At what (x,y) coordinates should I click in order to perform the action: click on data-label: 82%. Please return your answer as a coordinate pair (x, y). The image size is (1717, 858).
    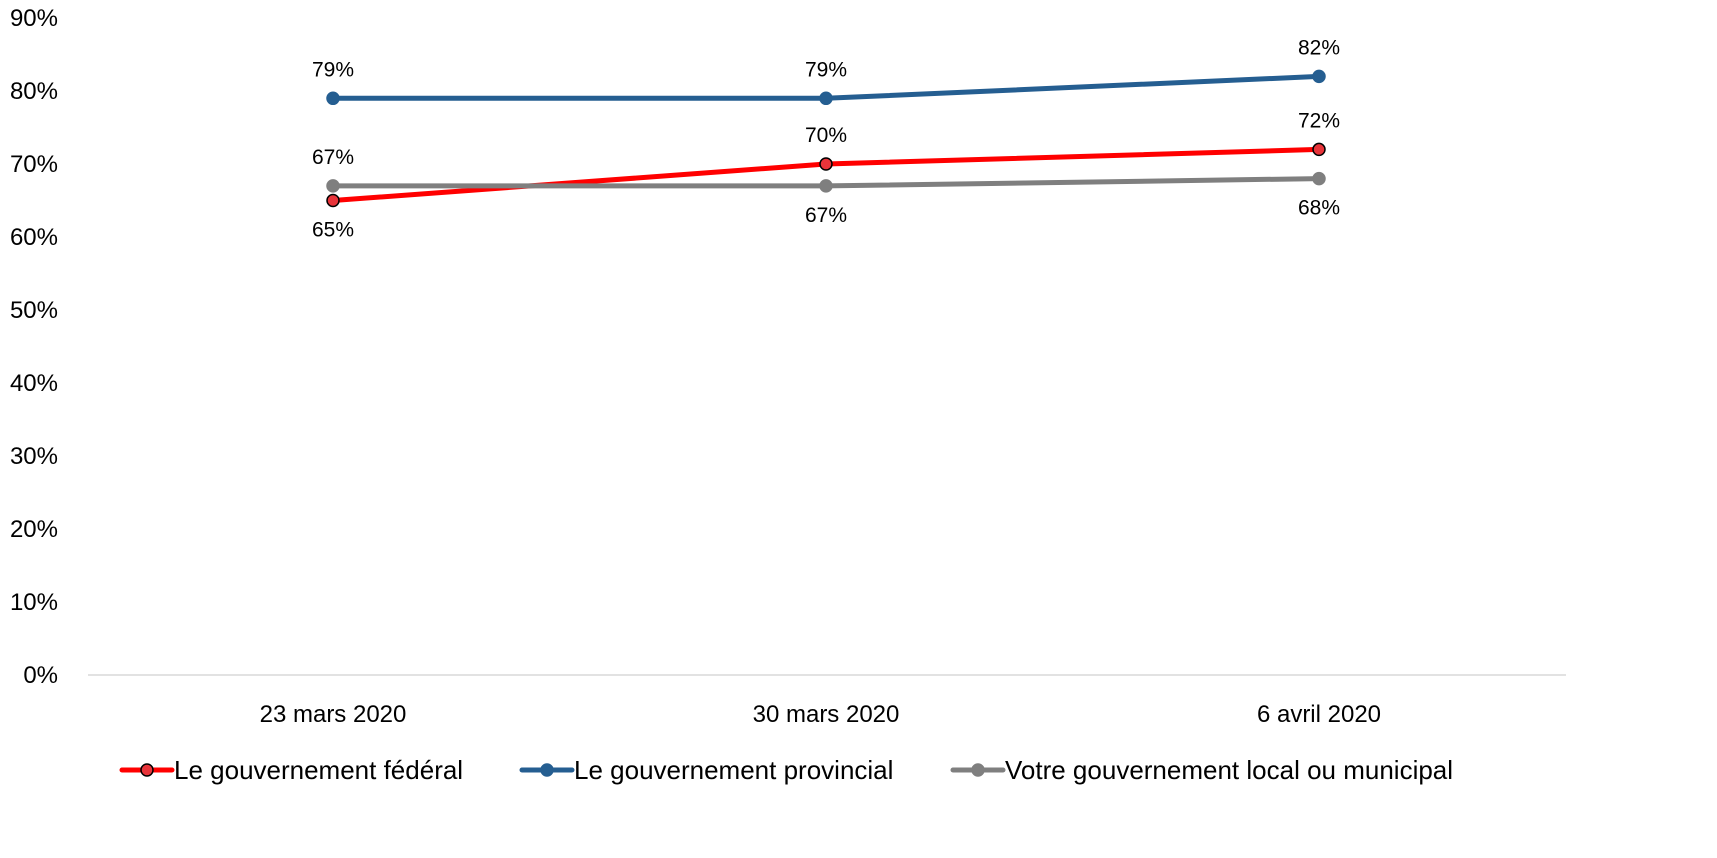
    Looking at the image, I should click on (1319, 47).